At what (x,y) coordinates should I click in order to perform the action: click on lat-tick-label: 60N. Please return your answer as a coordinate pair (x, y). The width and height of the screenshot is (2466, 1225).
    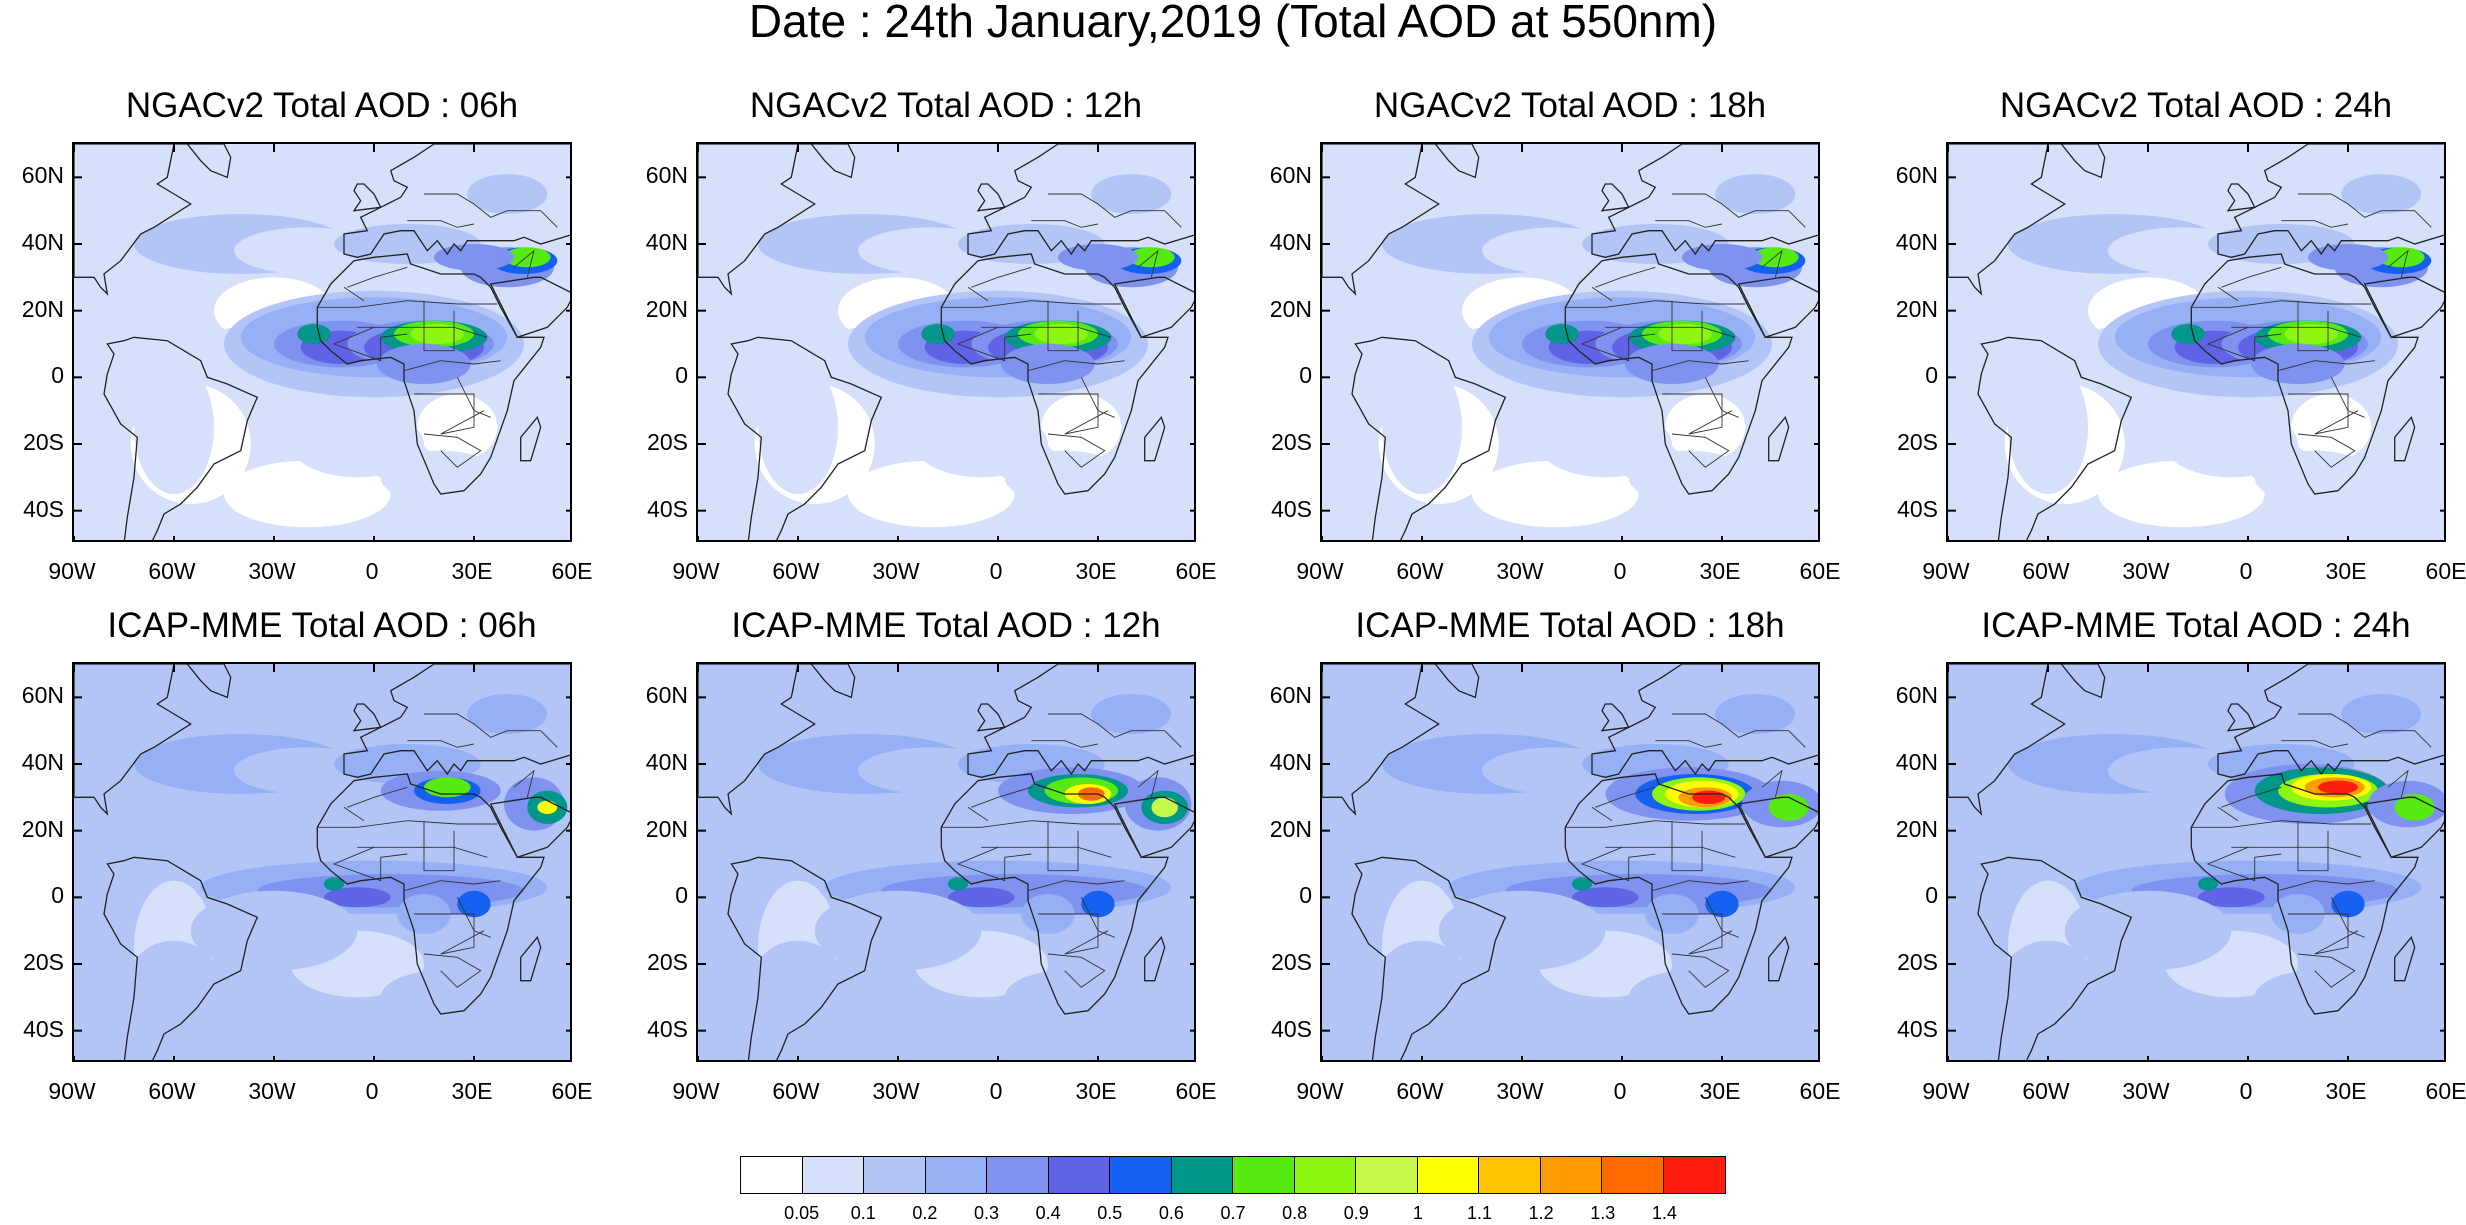
    Looking at the image, I should click on (1916, 695).